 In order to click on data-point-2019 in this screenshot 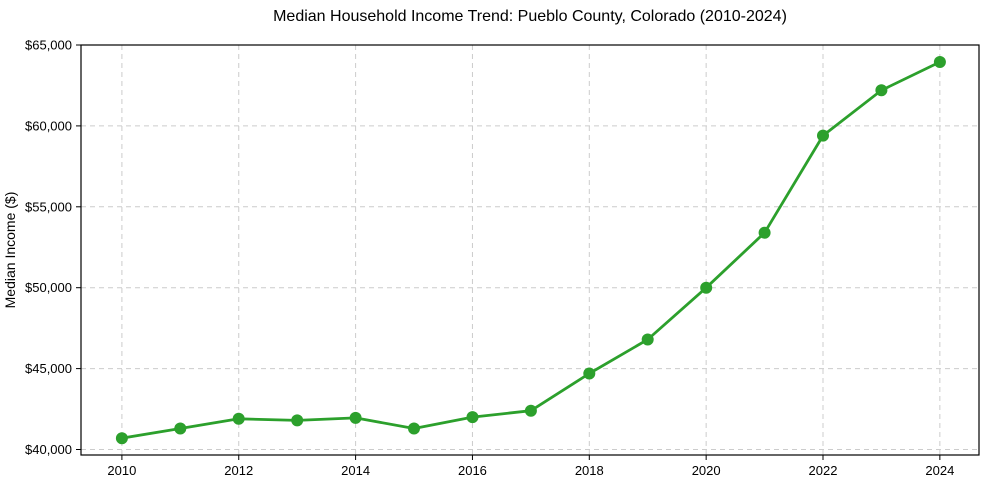, I will do `click(647, 339)`.